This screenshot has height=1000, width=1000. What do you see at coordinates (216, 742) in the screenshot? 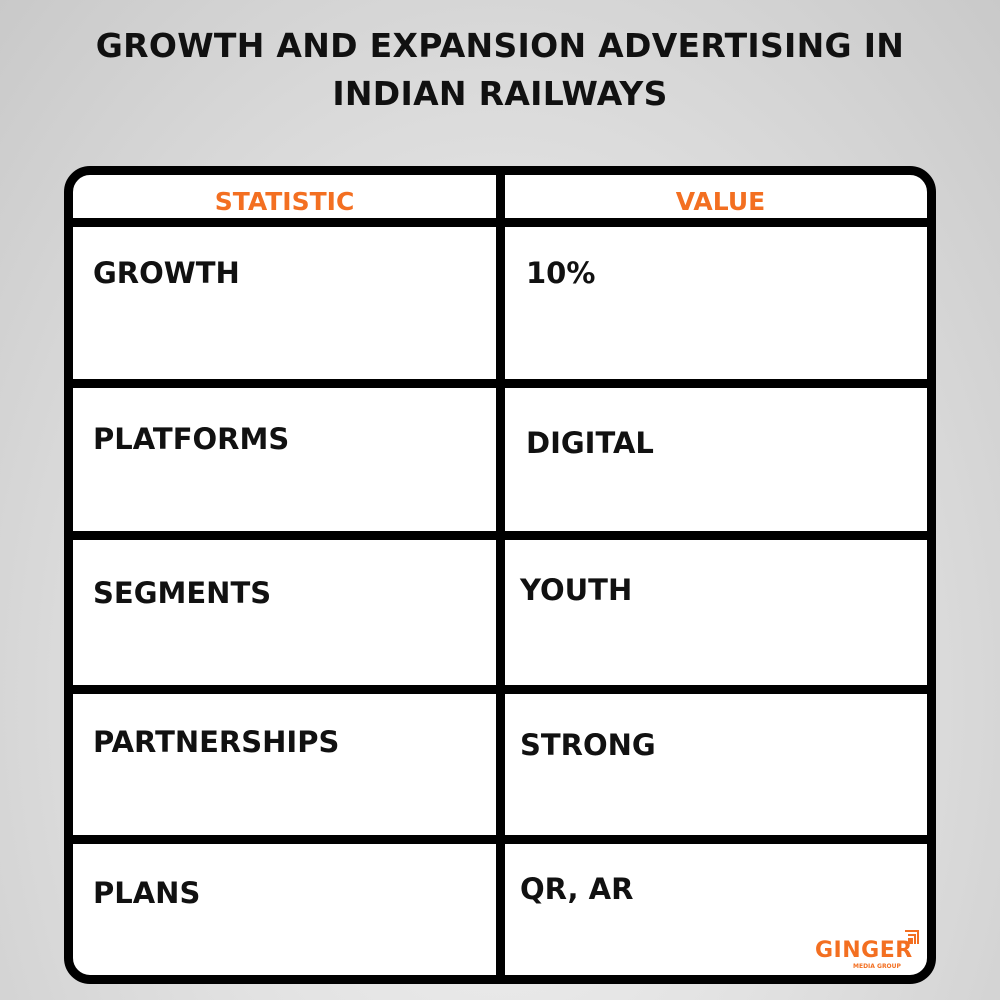
I see `row-statistic: PARTNERSHIPS` at bounding box center [216, 742].